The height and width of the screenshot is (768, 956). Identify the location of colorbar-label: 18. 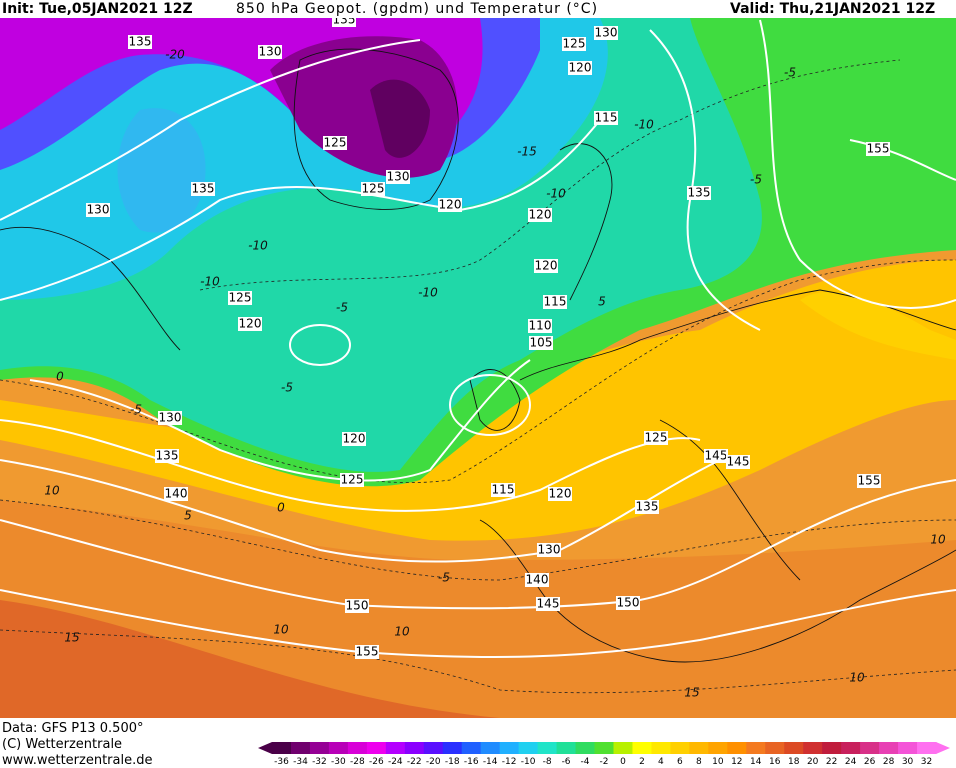
(794, 762).